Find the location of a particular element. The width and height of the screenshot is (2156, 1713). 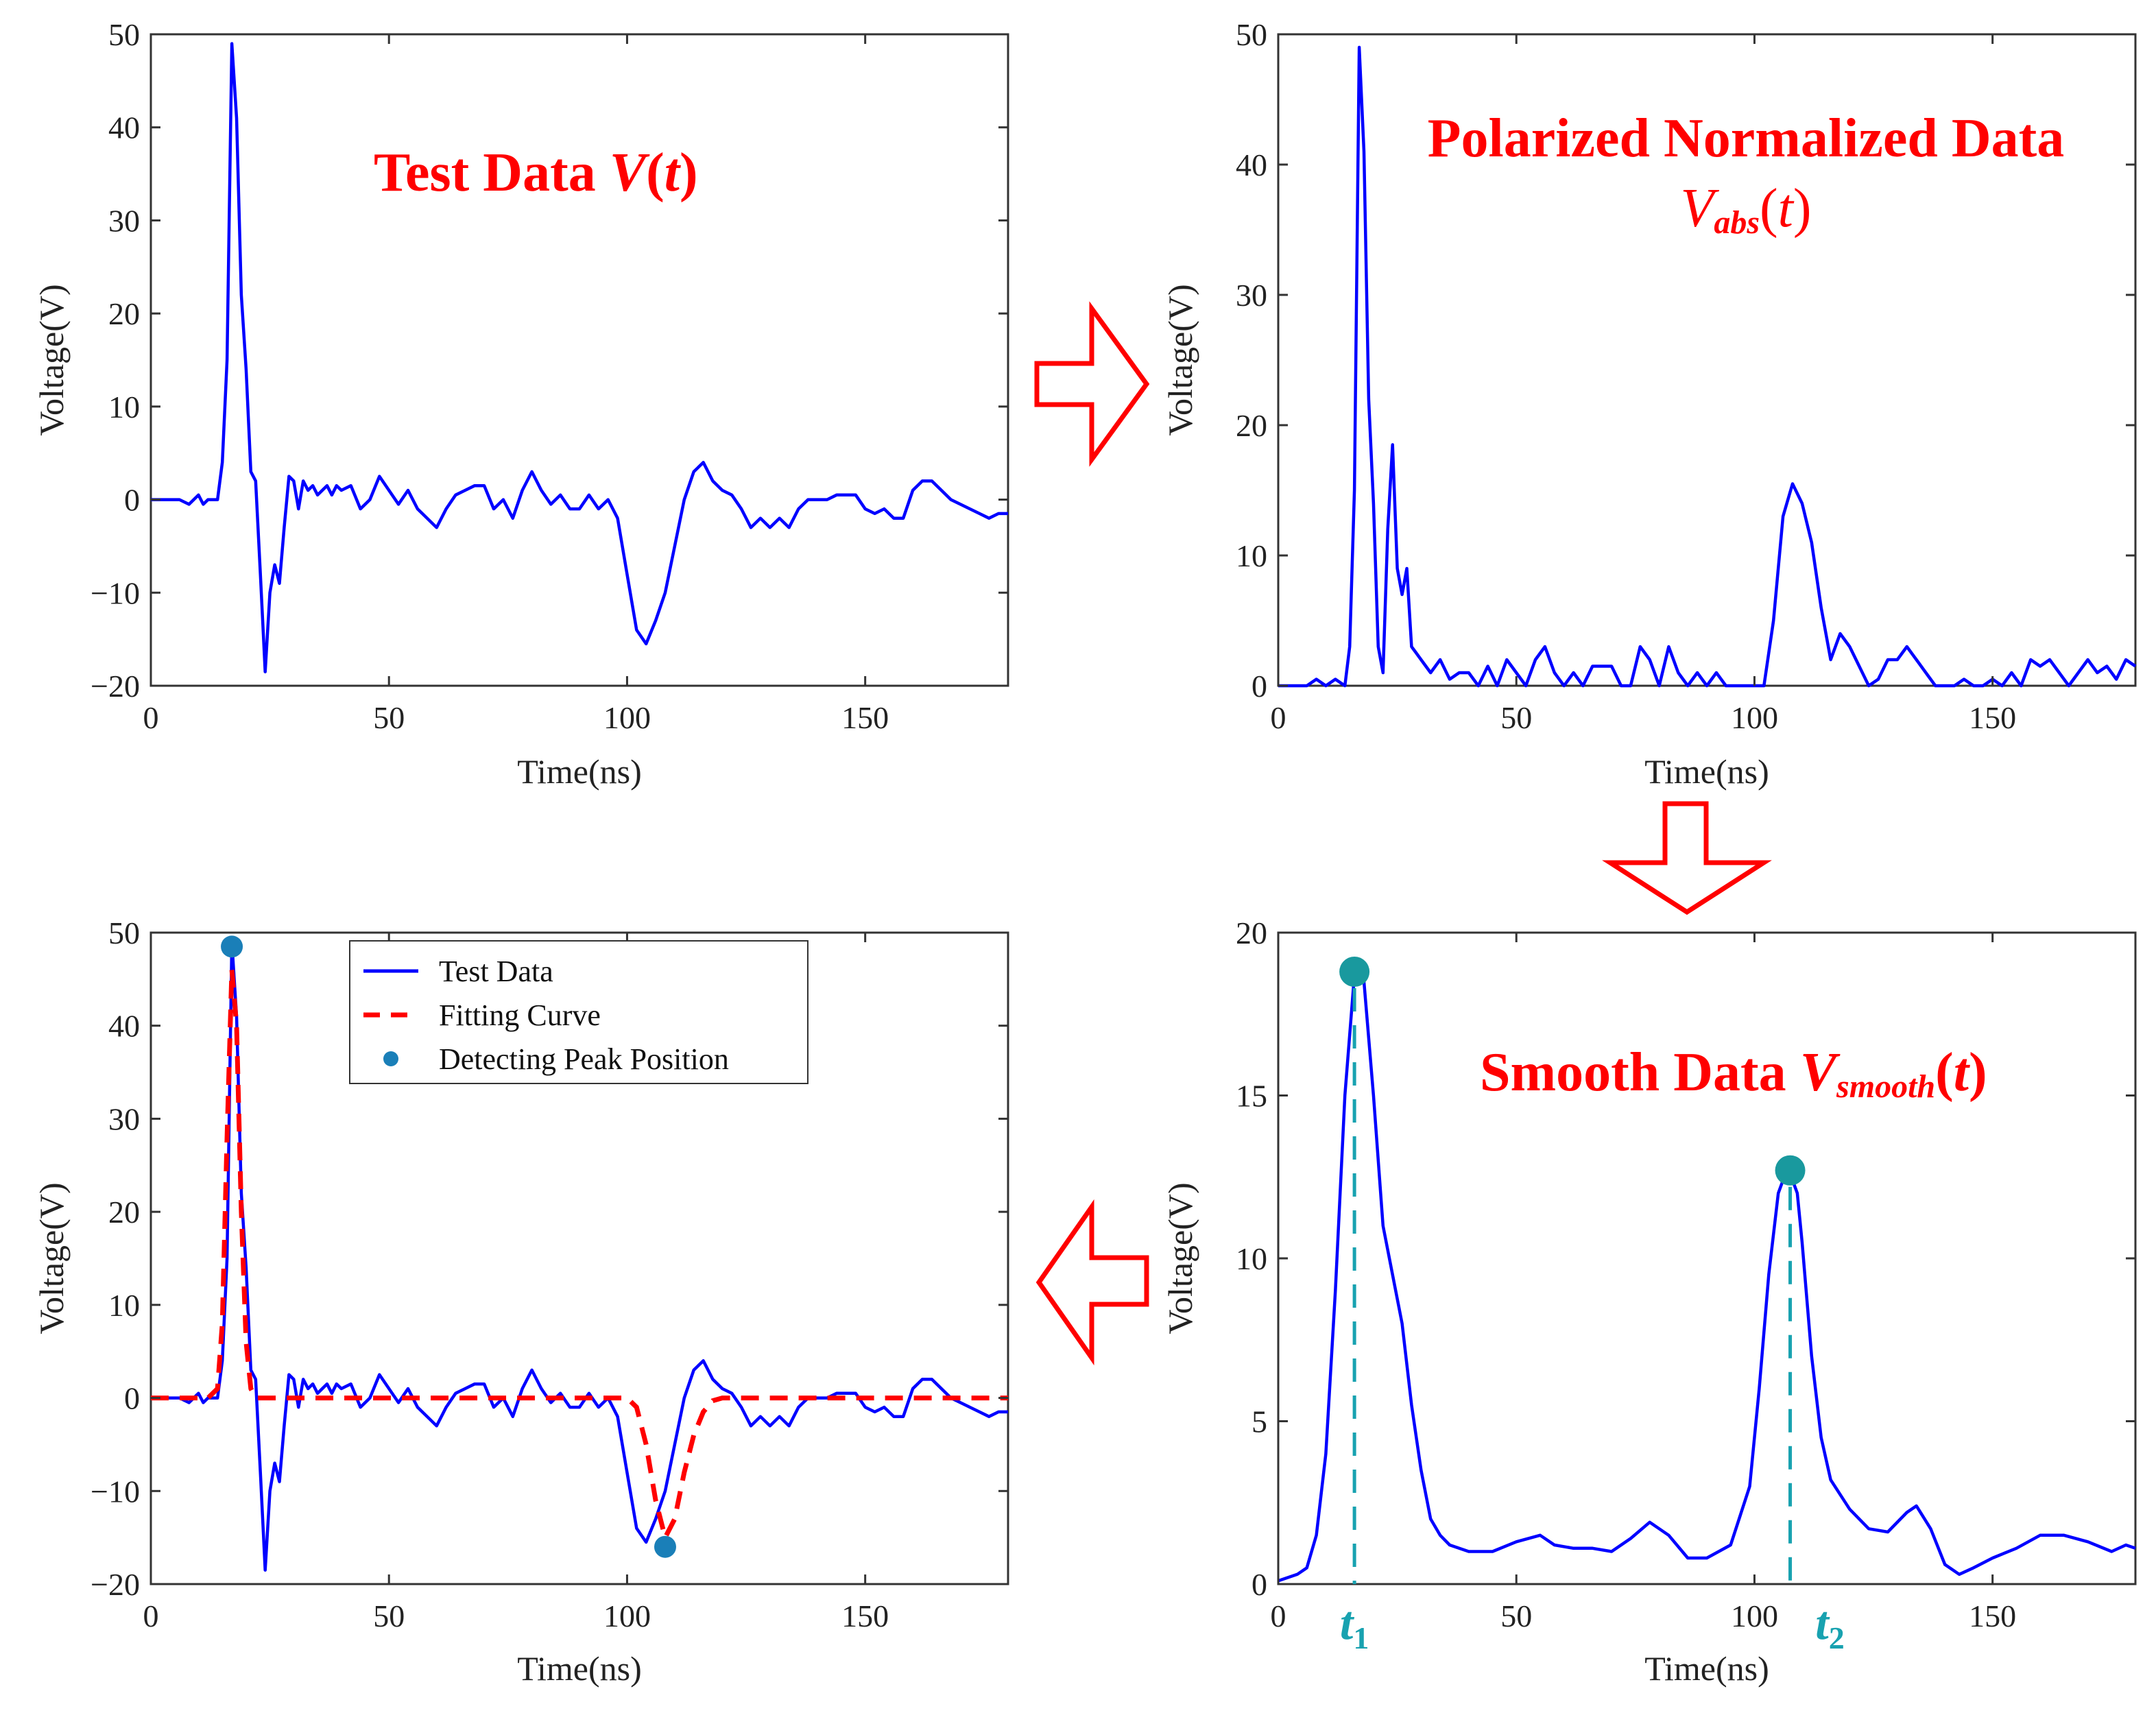

panel-title-smooth: Smooth Data Vsmooth(t) is located at coordinates (1733, 1074).